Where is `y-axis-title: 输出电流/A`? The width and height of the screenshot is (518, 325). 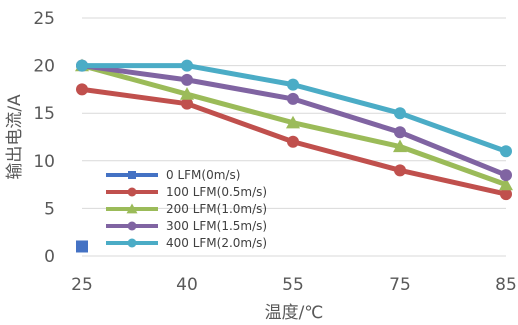 y-axis-title: 输出电流/A is located at coordinates (15, 137).